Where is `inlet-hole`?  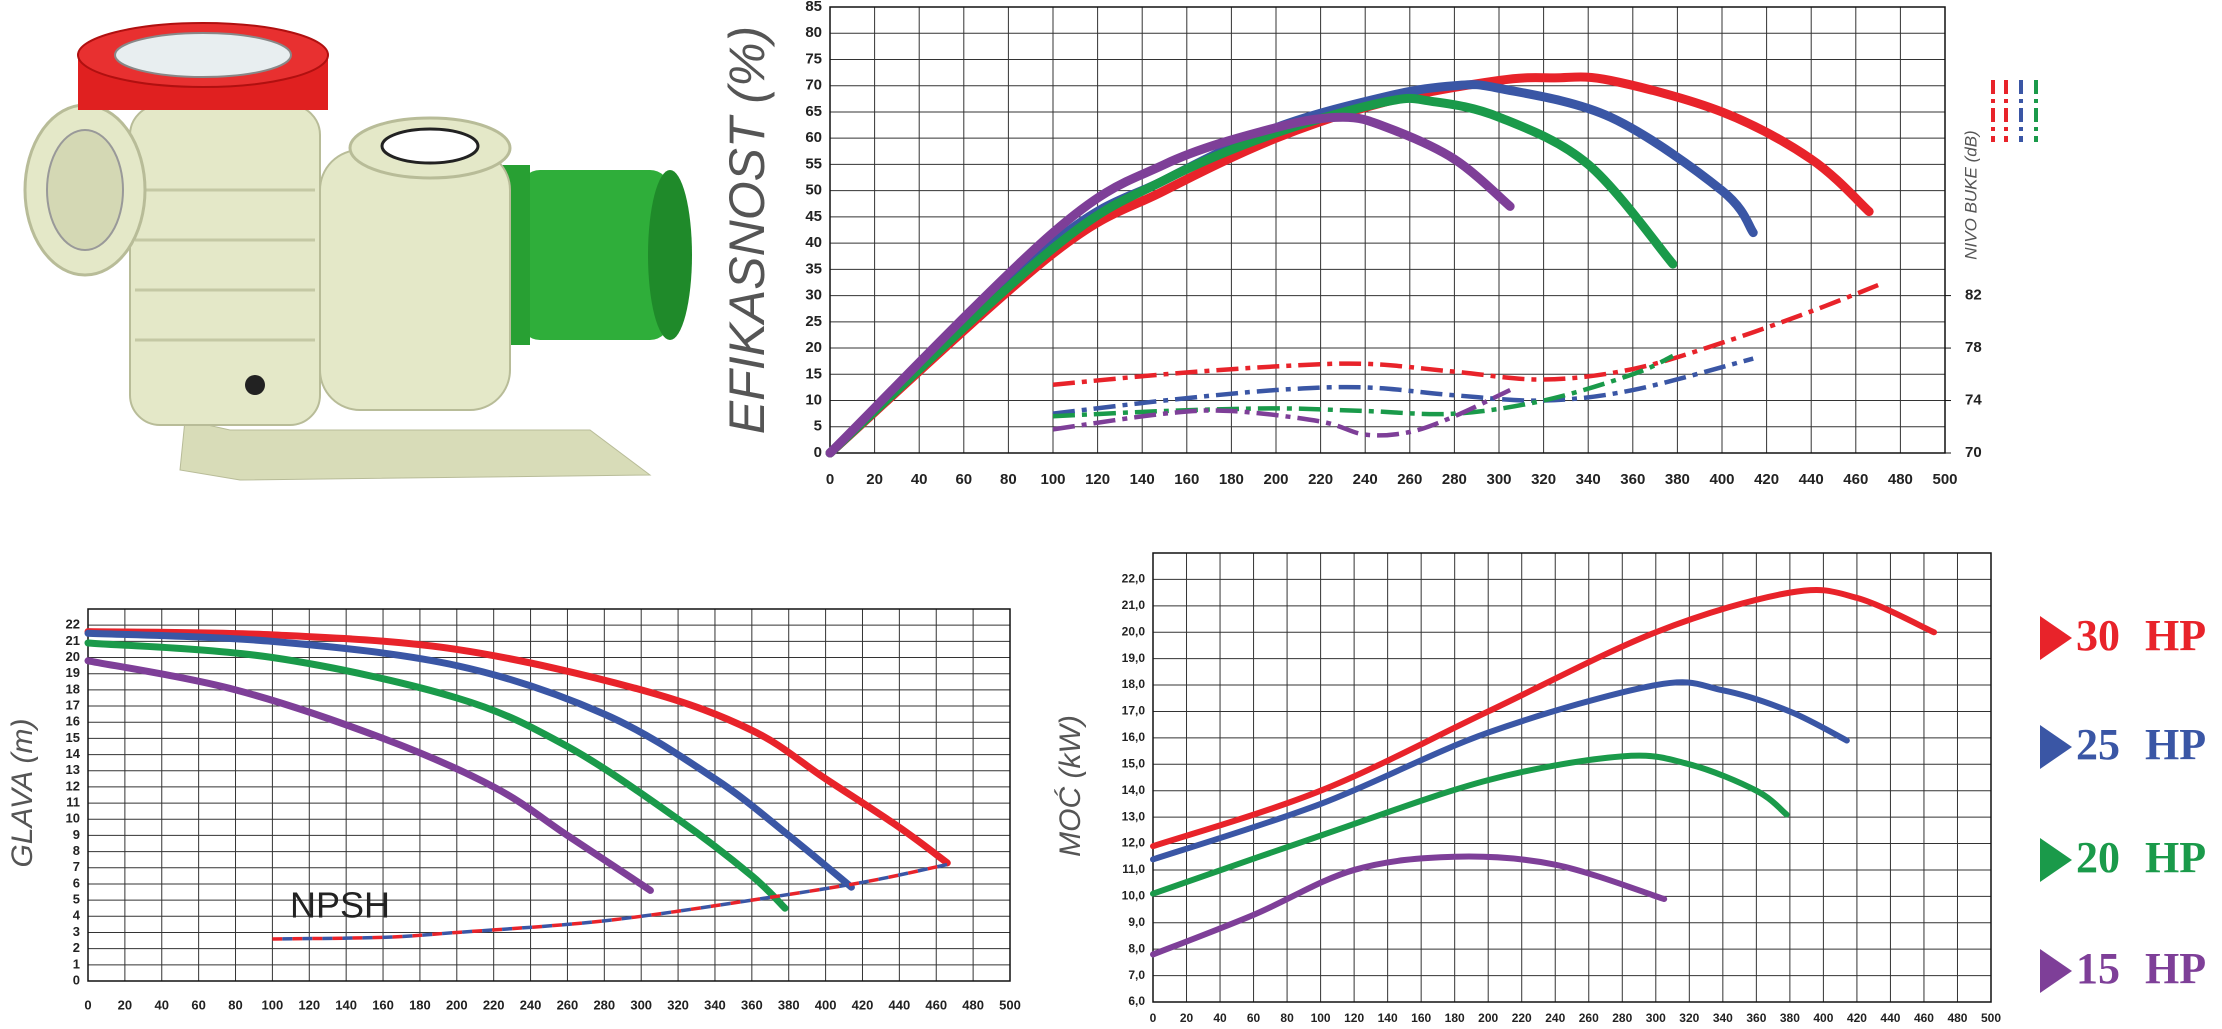
inlet-hole is located at coordinates (85, 190).